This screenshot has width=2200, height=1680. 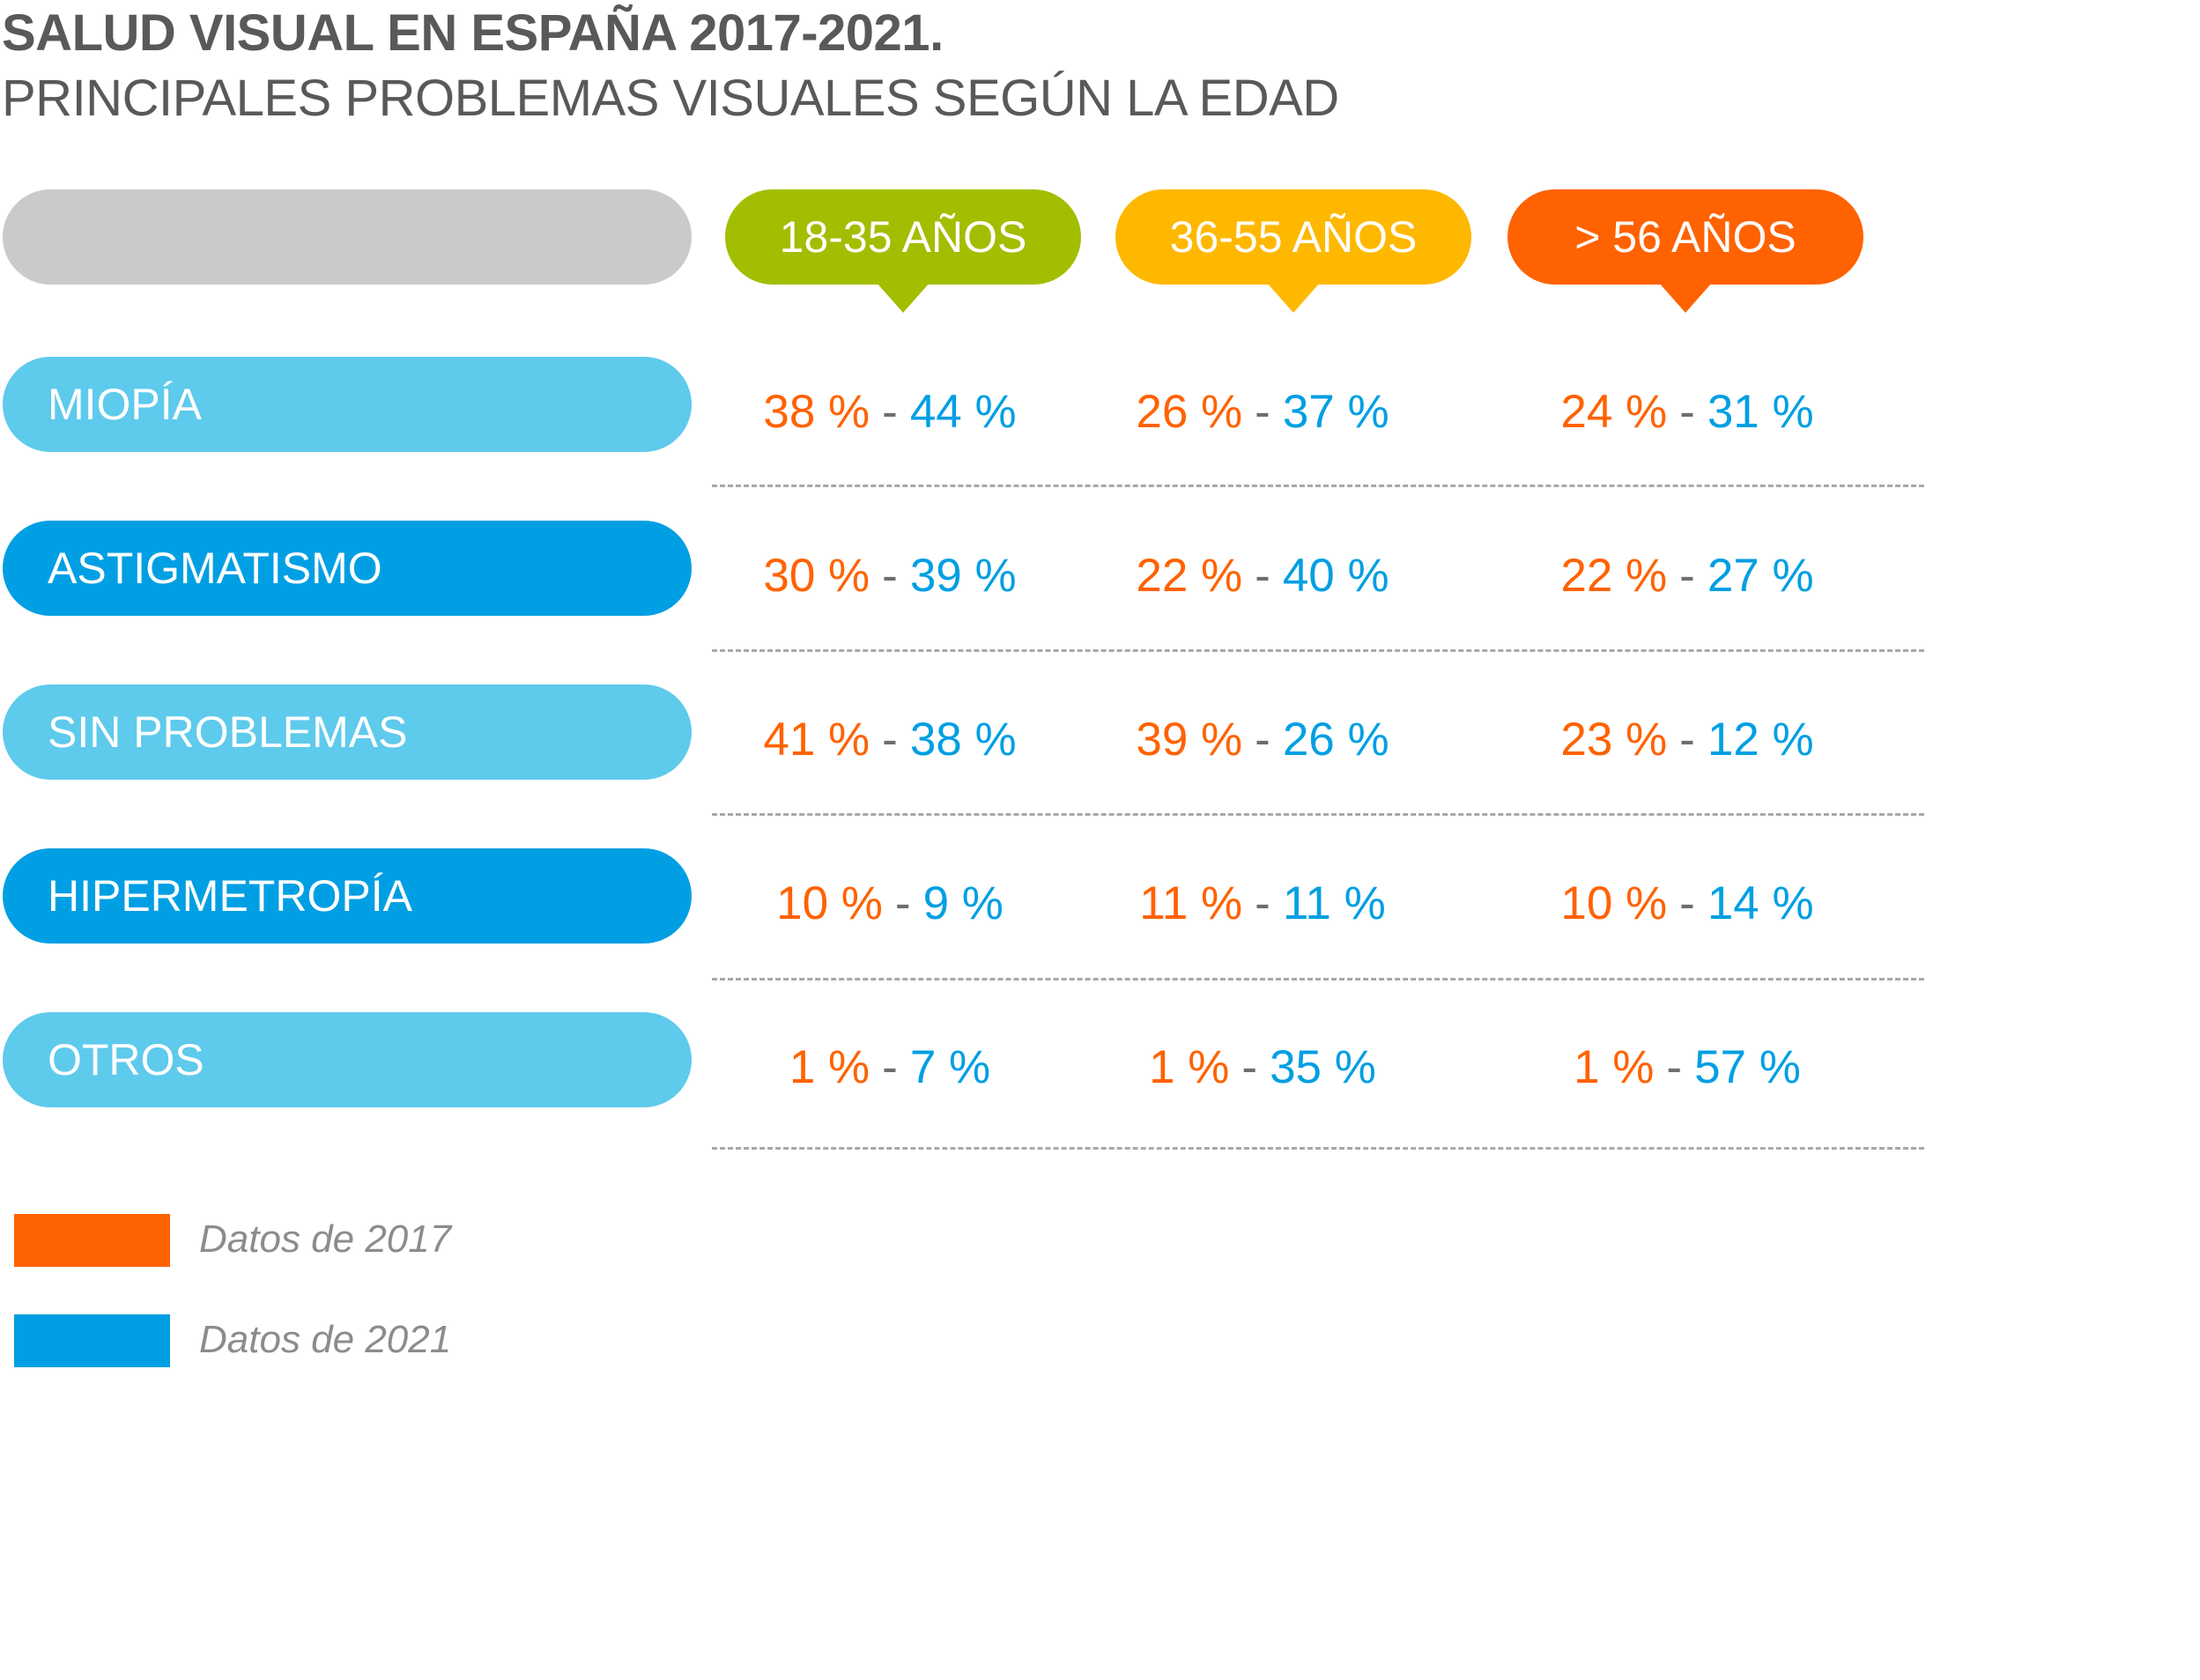 What do you see at coordinates (890, 903) in the screenshot?
I see `value-cell: 10 % -9 %` at bounding box center [890, 903].